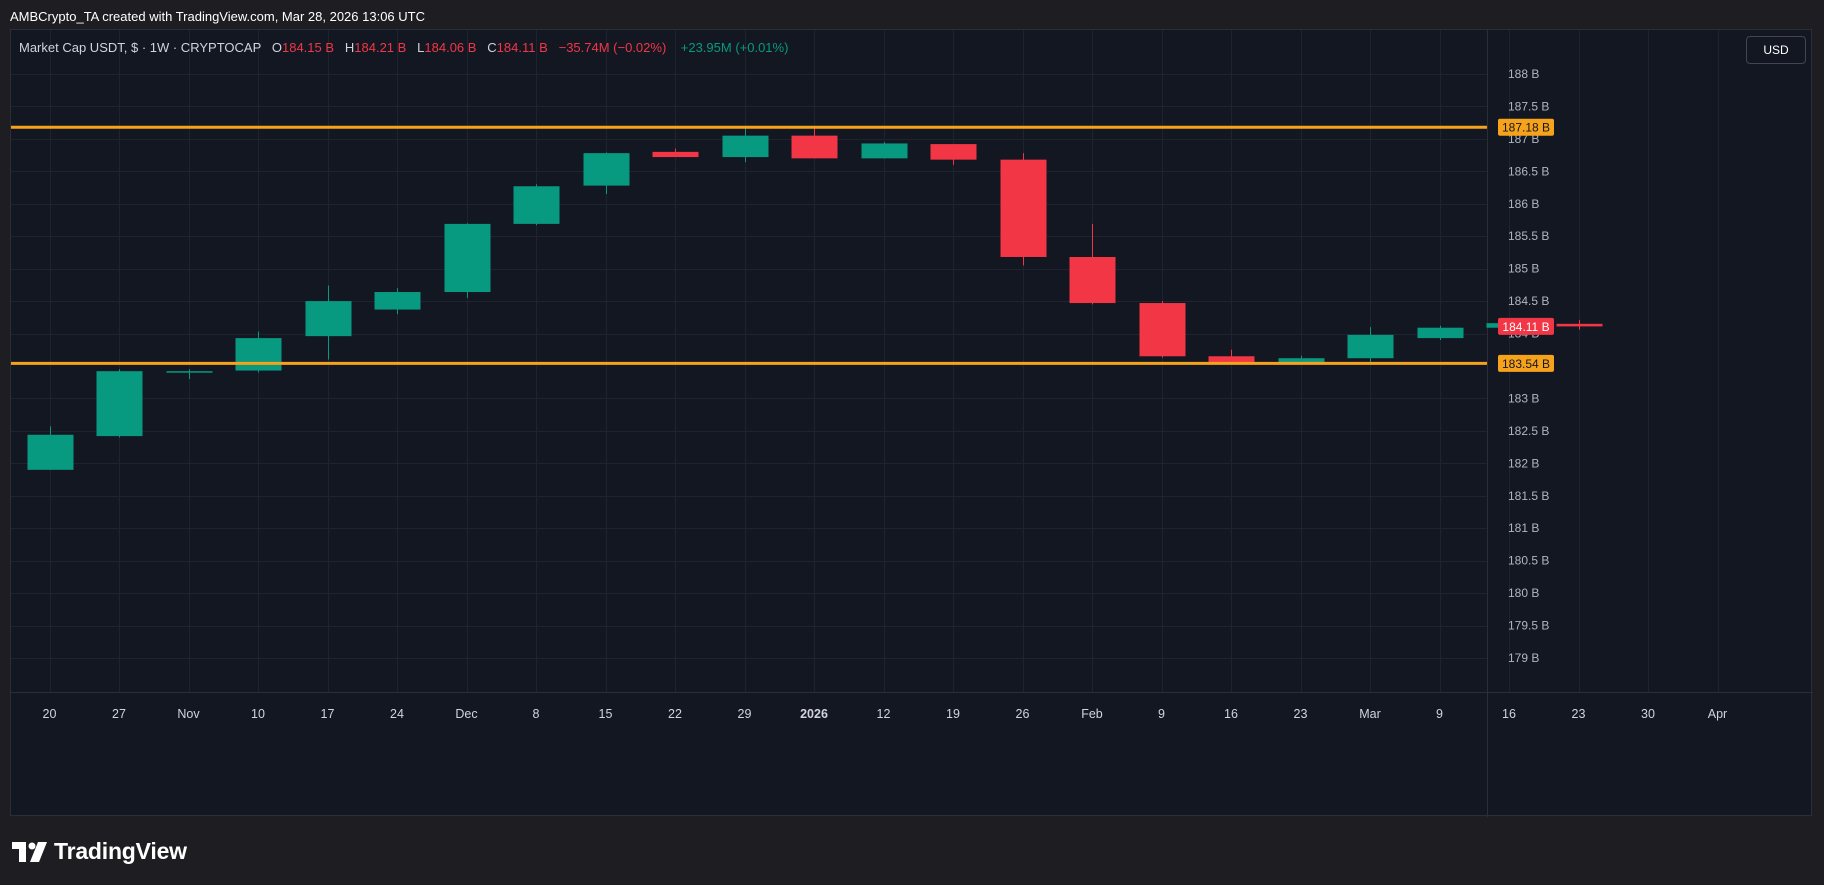  I want to click on time-tick-label: 26, so click(1023, 714).